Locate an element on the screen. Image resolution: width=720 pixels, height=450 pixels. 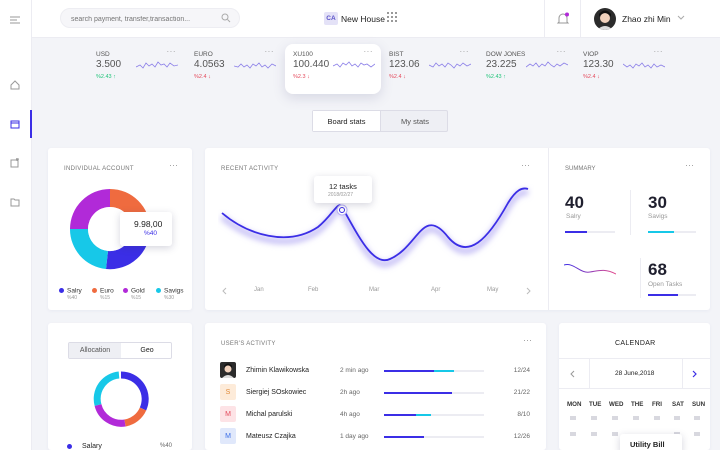
sidebar is located at coordinates (16, 225).